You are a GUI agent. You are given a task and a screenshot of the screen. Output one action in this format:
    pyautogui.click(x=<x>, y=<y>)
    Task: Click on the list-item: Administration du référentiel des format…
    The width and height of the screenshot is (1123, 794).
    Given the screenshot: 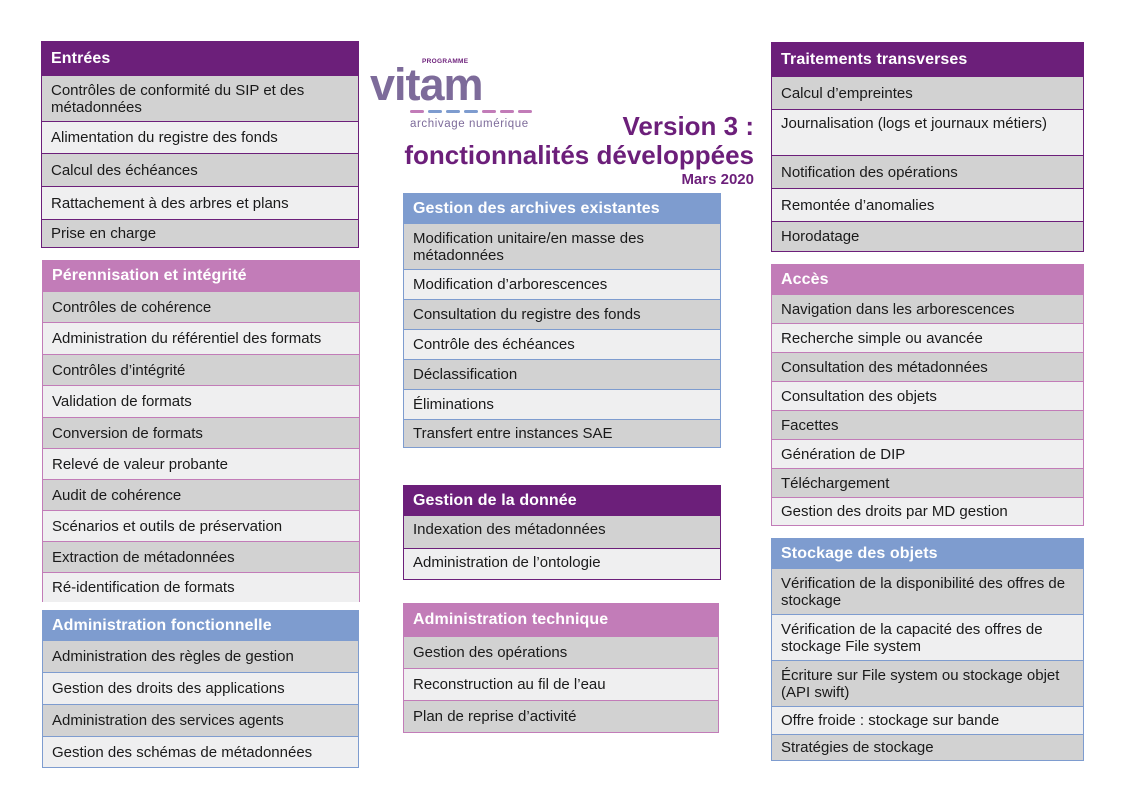 What is the action you would take?
    pyautogui.click(x=201, y=338)
    